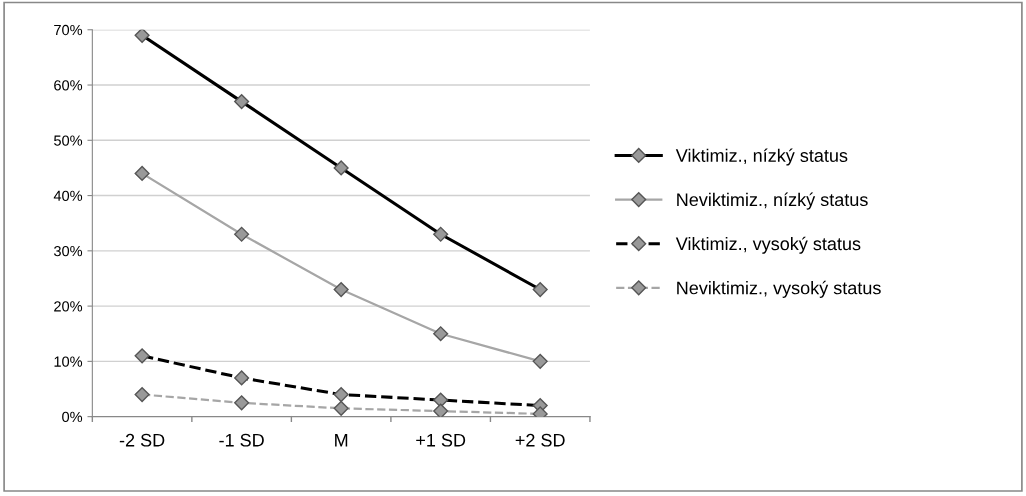  Describe the element at coordinates (540, 440) in the screenshot. I see `x-tick-label: +2 SD` at that location.